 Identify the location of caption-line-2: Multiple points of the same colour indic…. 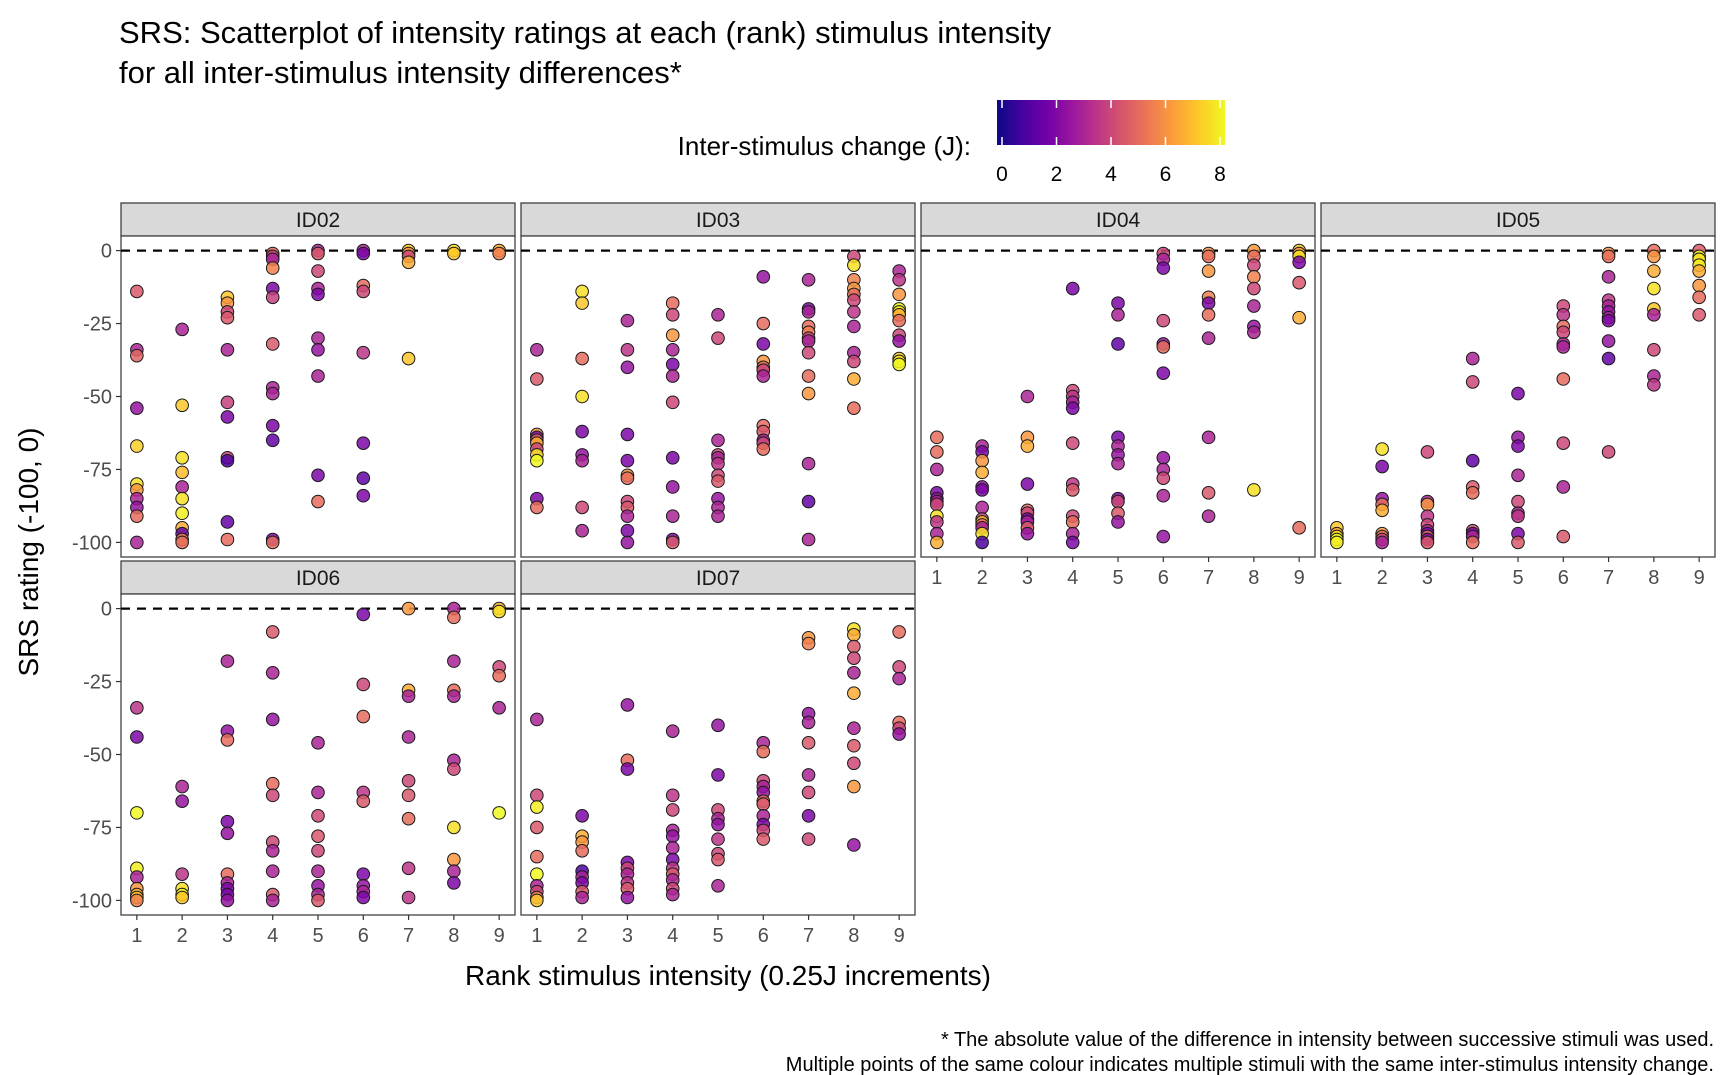
(1250, 1064).